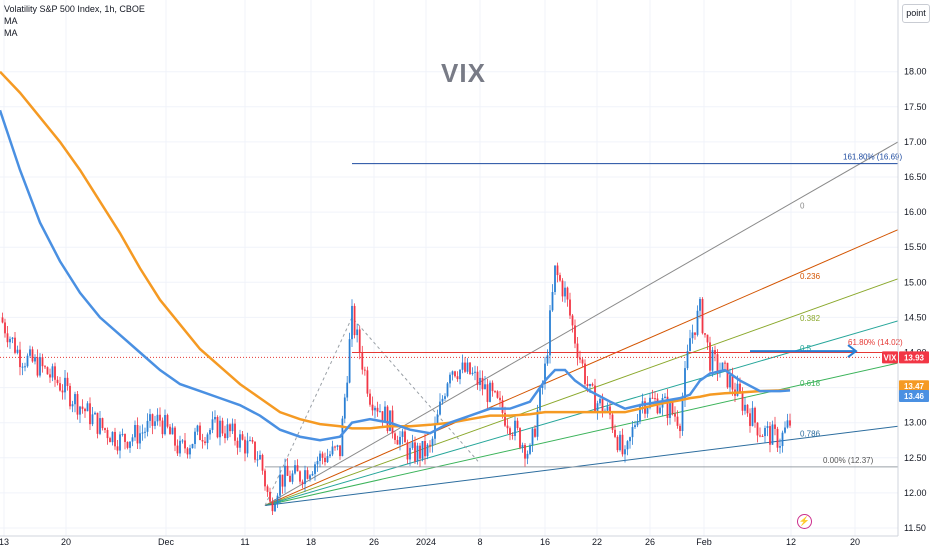  What do you see at coordinates (11, 33) in the screenshot?
I see `indicator-ma-2: MA` at bounding box center [11, 33].